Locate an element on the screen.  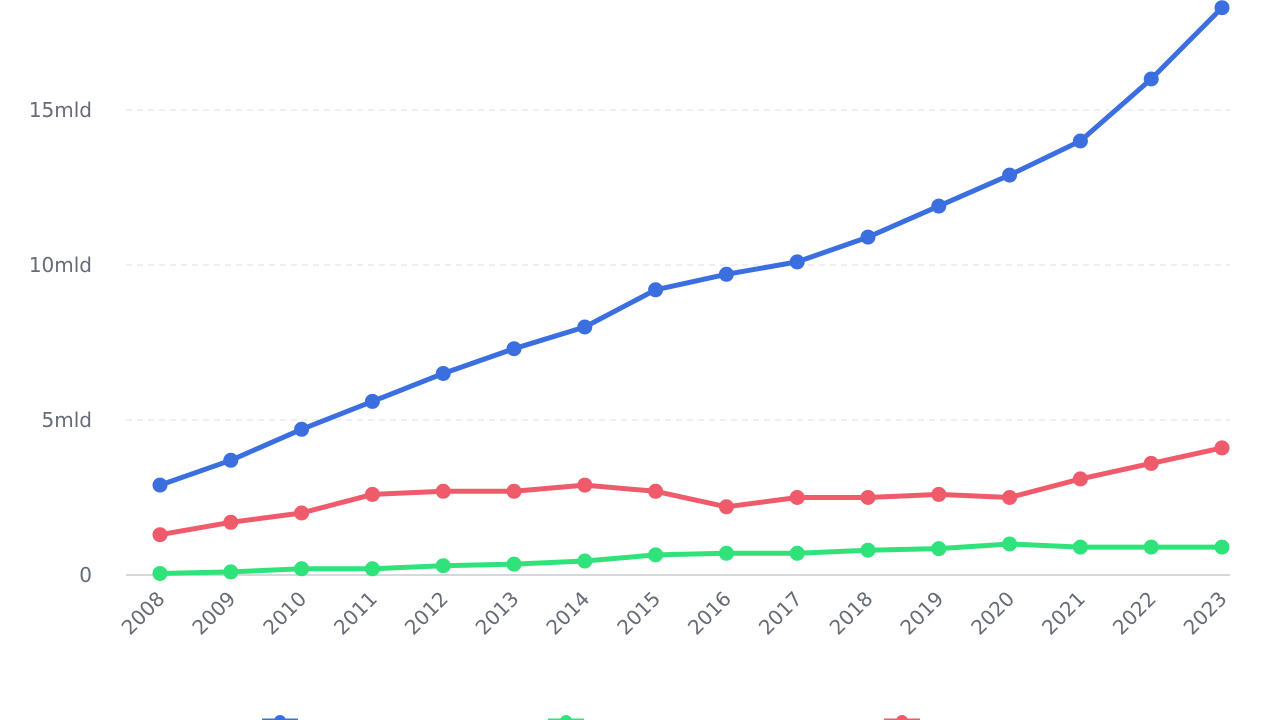
series-line-green is located at coordinates (691, 558).